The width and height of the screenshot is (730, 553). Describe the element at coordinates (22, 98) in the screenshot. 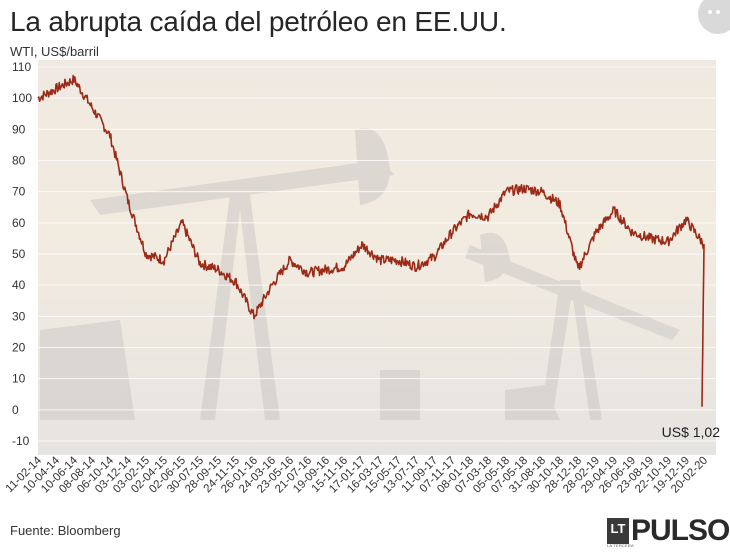

I see `y-tick-label: 100` at that location.